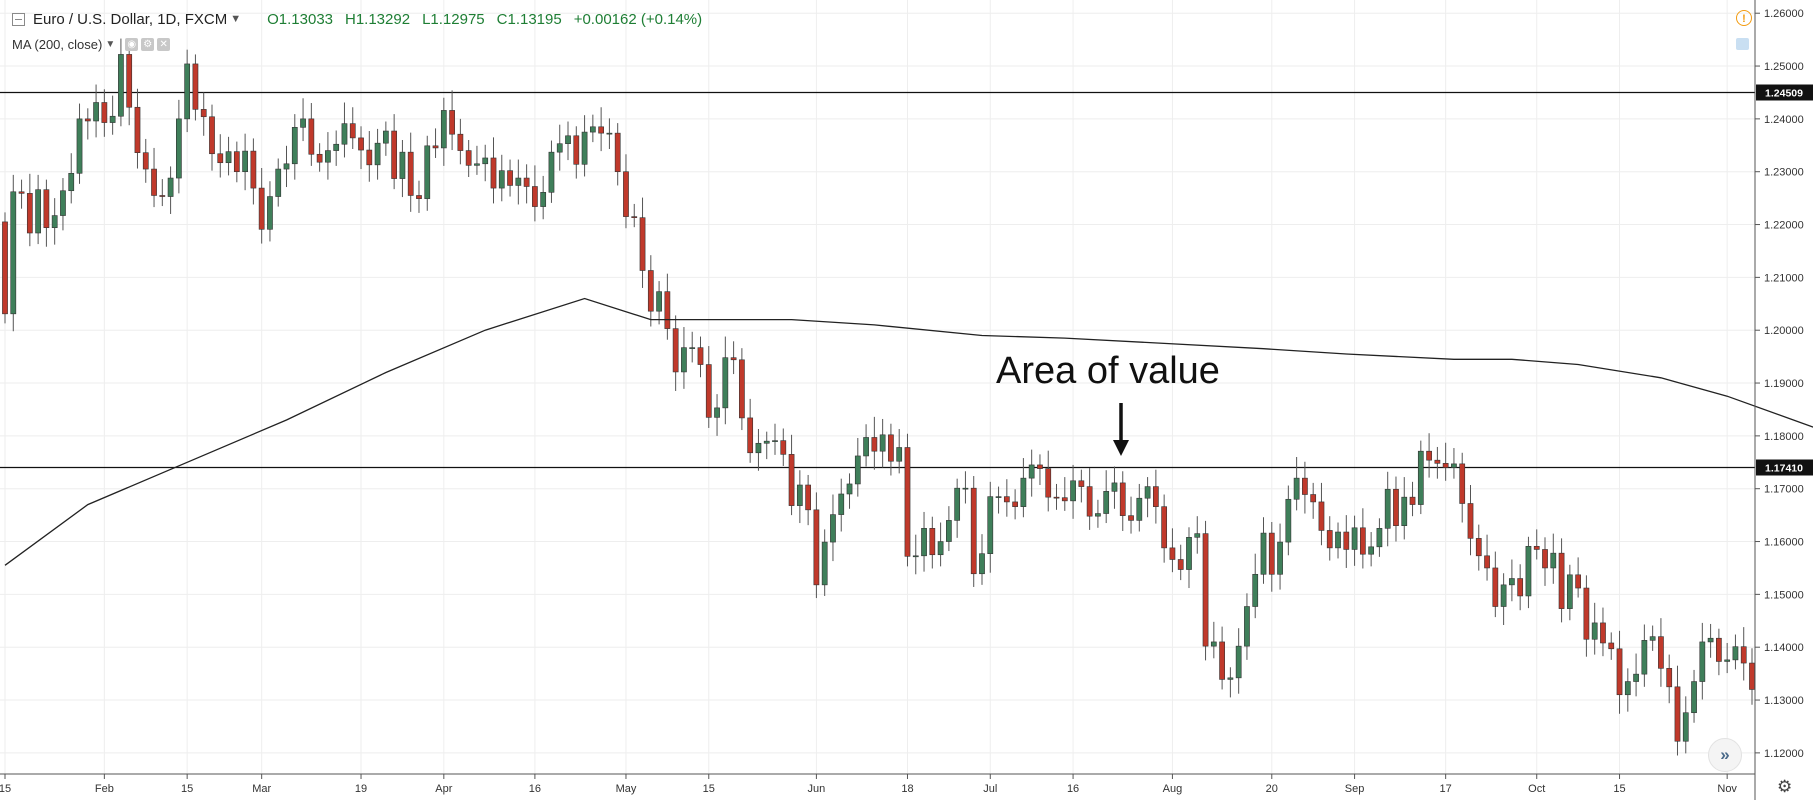 The image size is (1813, 800). Describe the element at coordinates (164, 44) in the screenshot. I see `close-icon: ✕` at that location.